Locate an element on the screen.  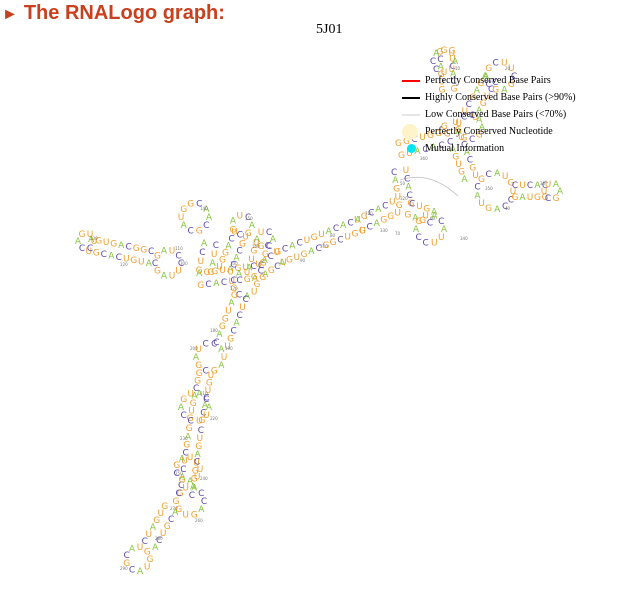
position-label: 120 is located at coordinates (124, 264).